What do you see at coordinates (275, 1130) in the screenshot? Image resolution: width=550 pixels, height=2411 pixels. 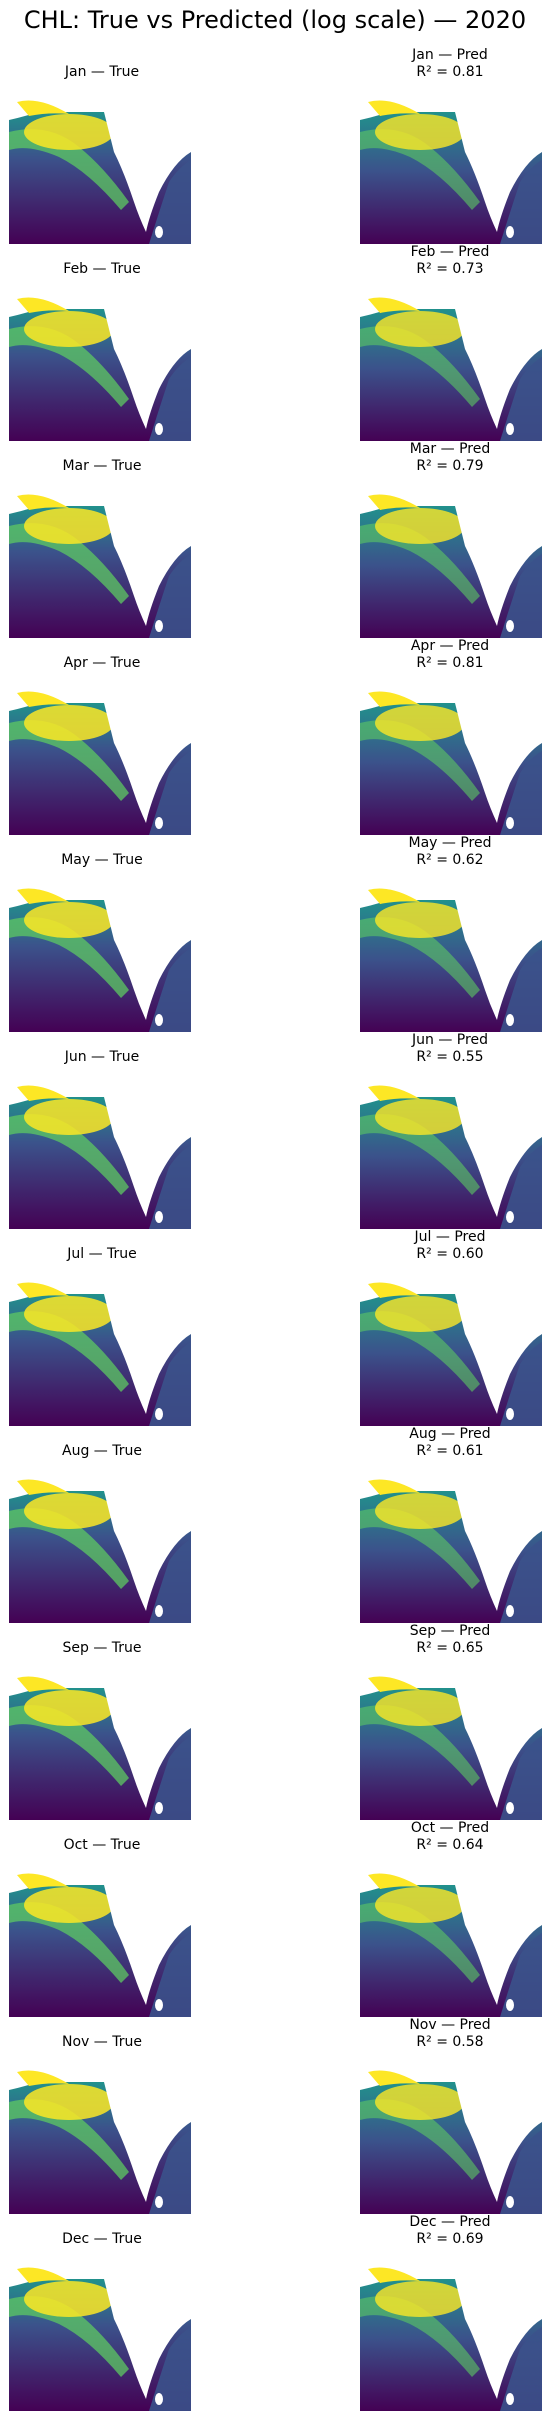 I see `month-row: Jun — True Jun — Pred R² = 0.55` at bounding box center [275, 1130].